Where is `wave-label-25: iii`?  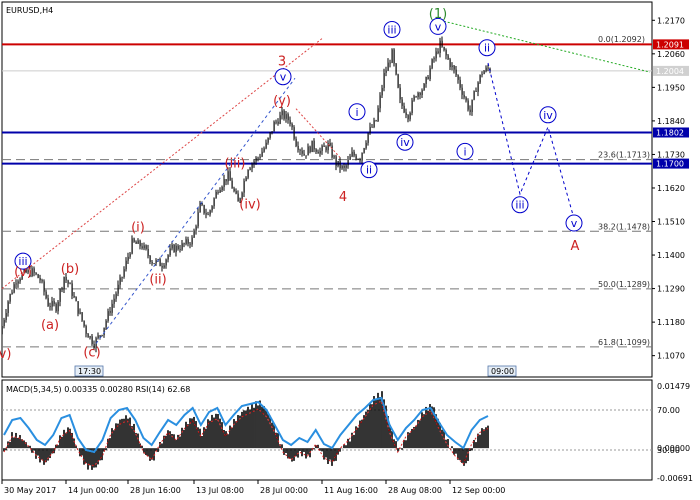 wave-label-25: iii is located at coordinates (519, 205).